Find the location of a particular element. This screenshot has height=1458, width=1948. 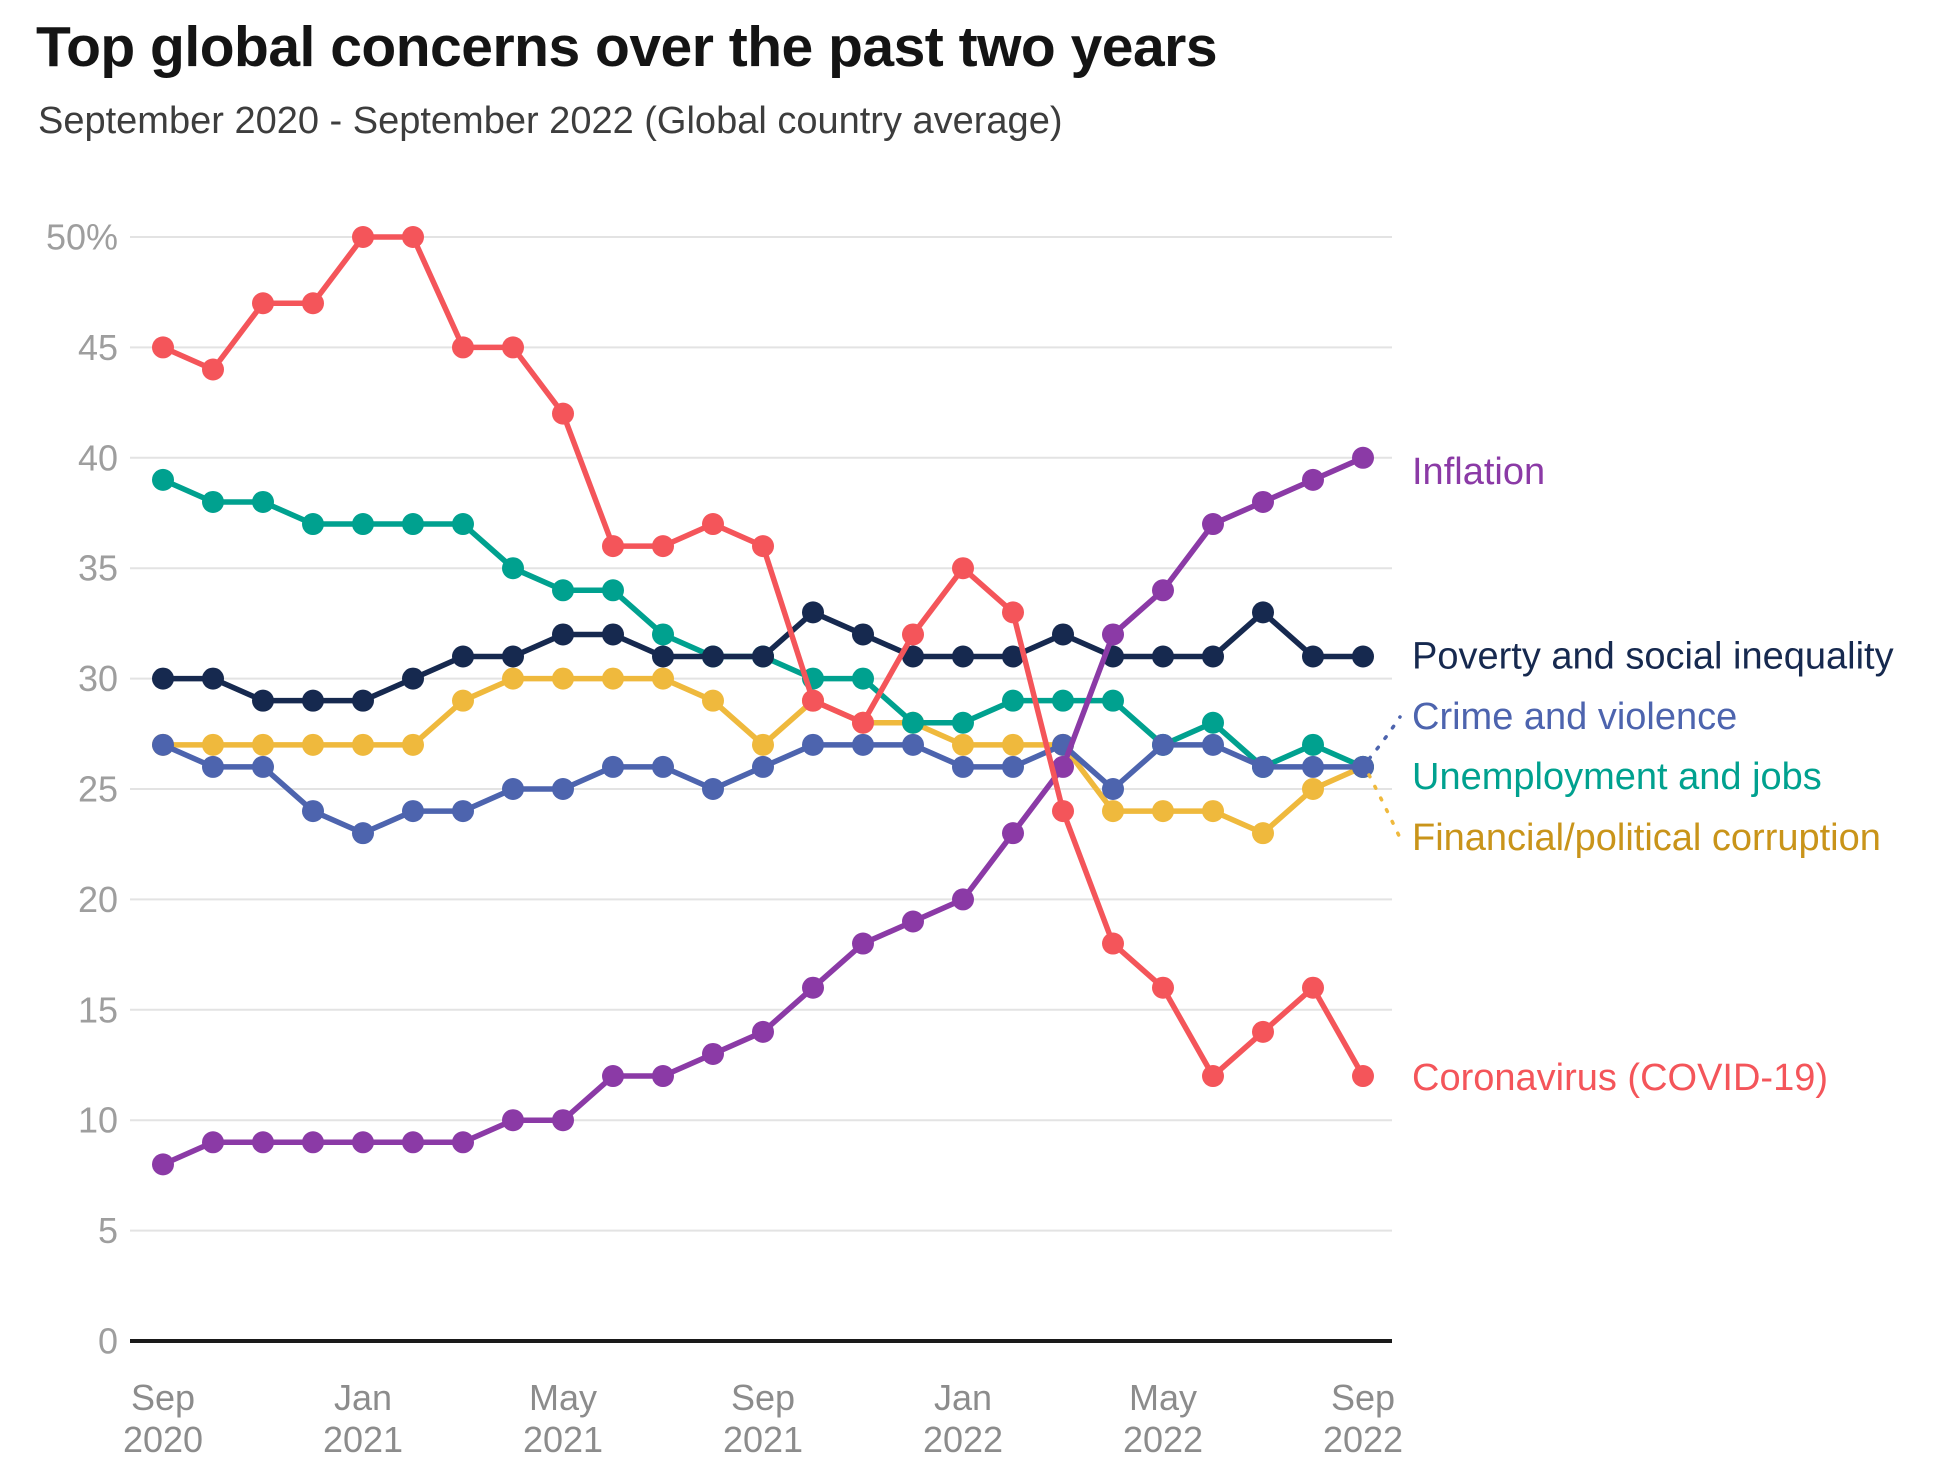

data-point-poverty-sep-2022 is located at coordinates (1363, 656).